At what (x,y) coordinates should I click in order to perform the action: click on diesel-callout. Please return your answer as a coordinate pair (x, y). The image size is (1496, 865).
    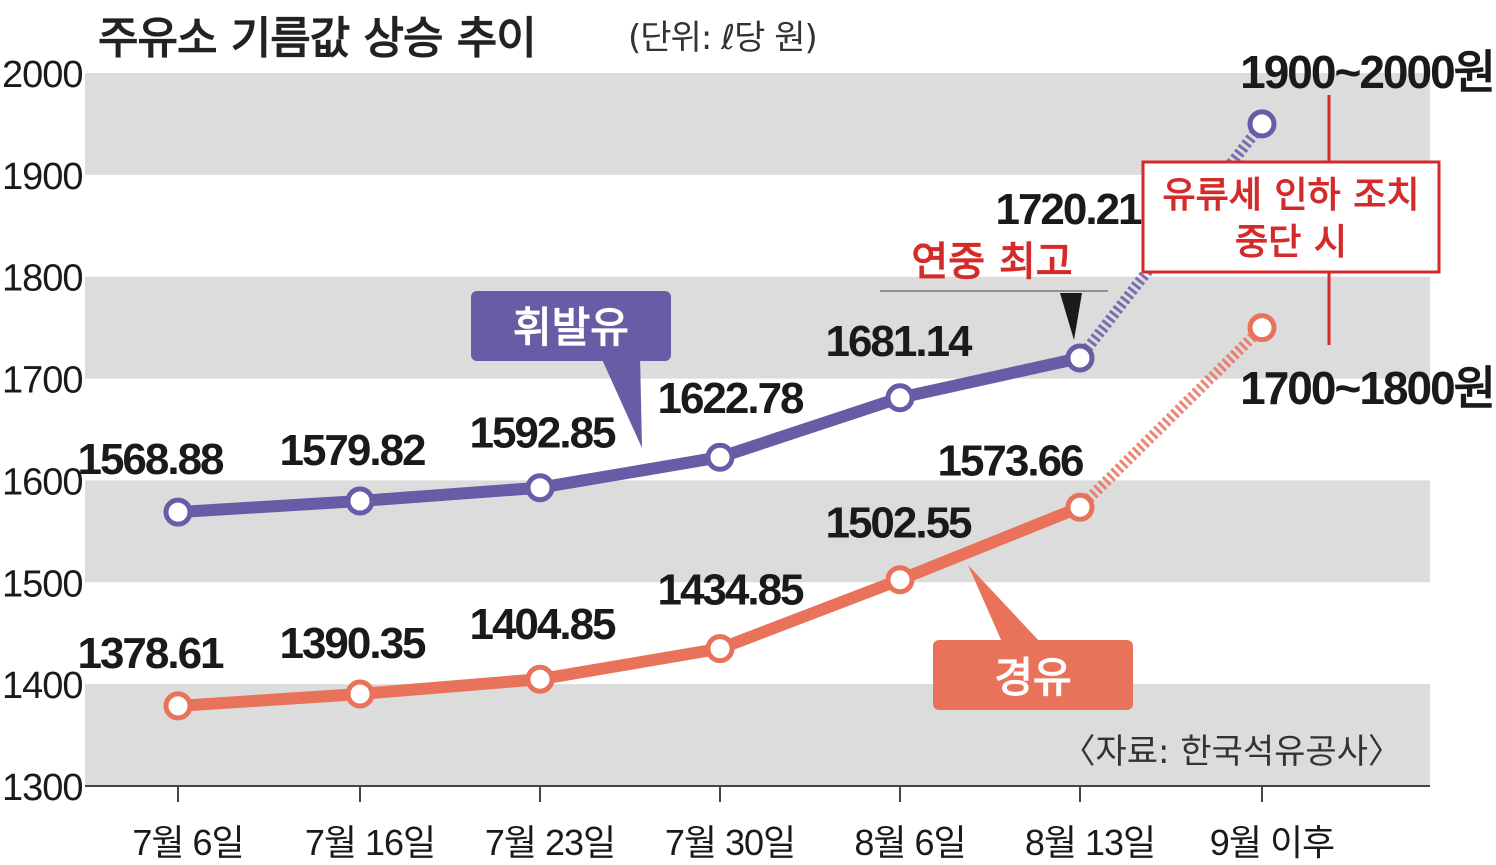
    Looking at the image, I should click on (1033, 675).